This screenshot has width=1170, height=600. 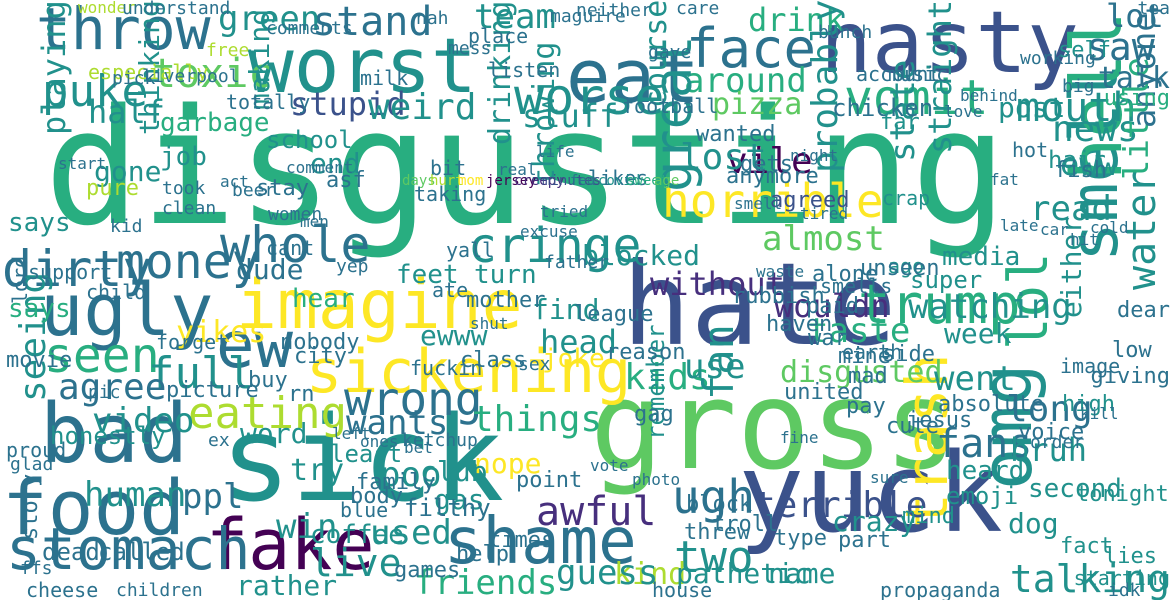 What do you see at coordinates (427, 275) in the screenshot?
I see `cloud-word: feet` at bounding box center [427, 275].